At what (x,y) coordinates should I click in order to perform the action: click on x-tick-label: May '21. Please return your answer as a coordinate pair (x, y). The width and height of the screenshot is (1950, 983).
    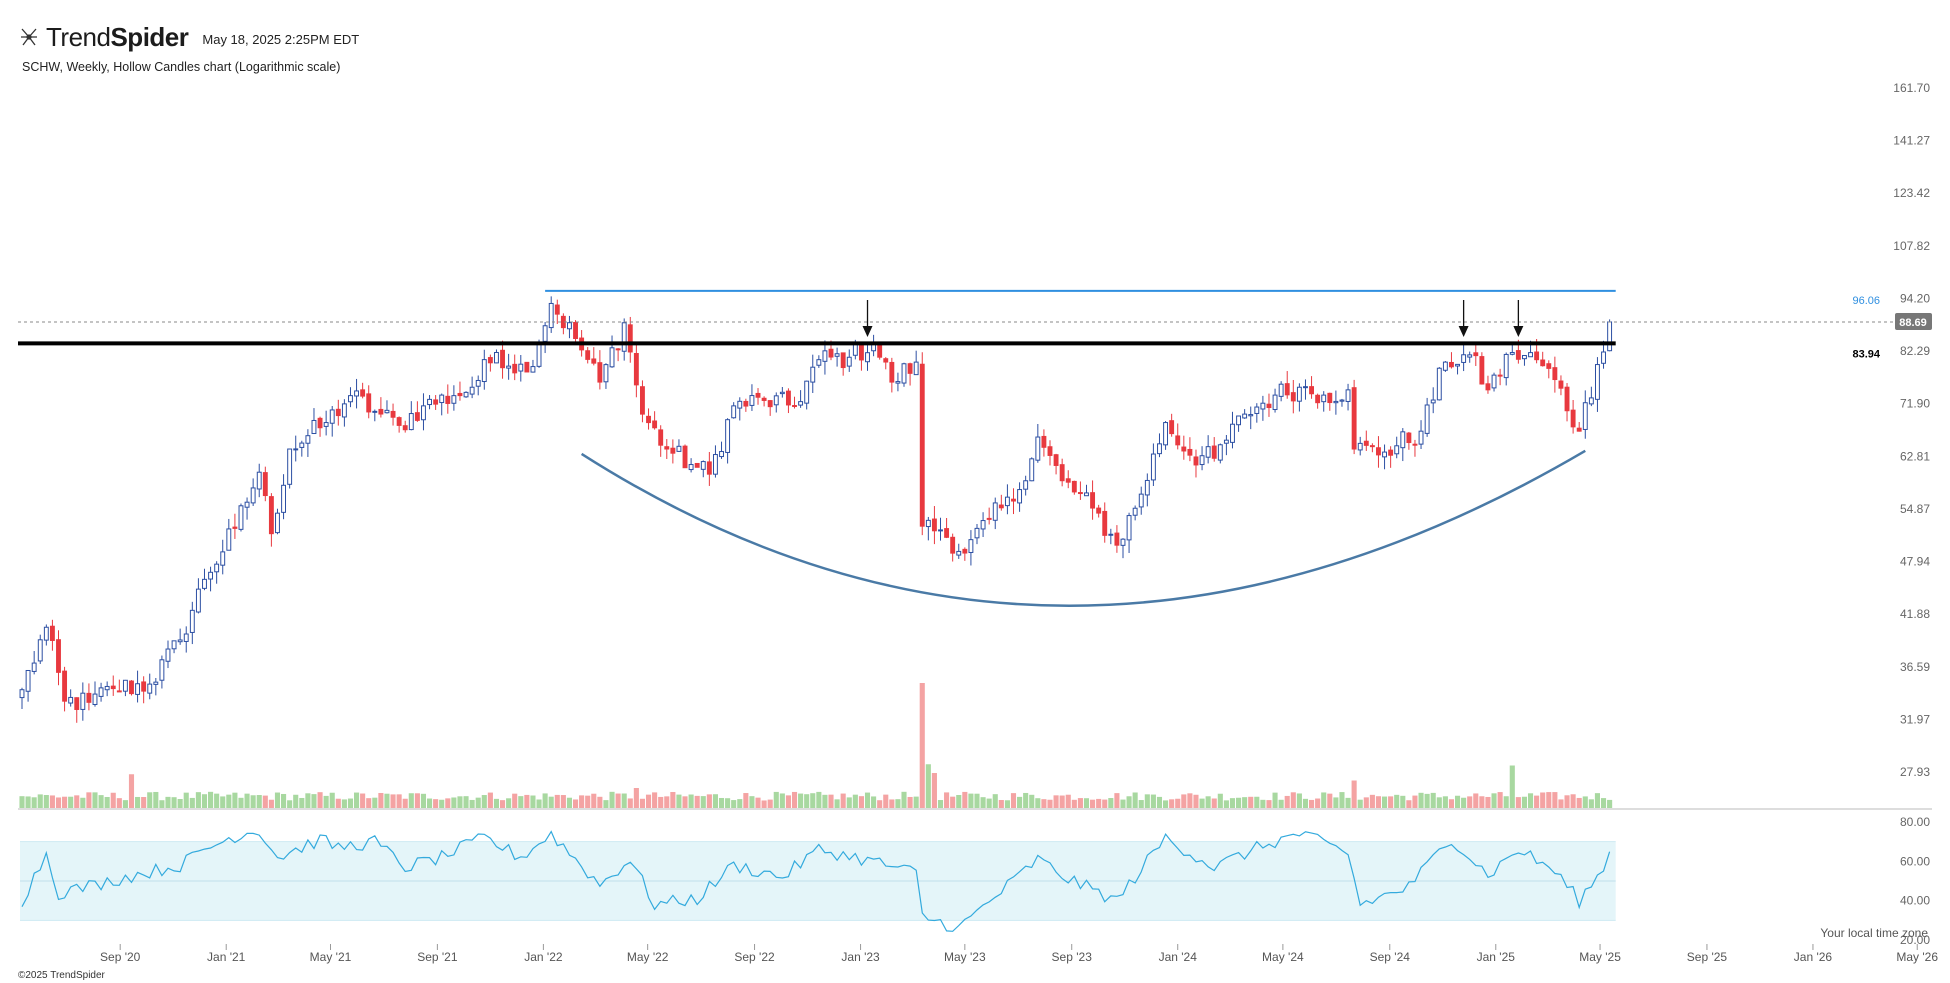
    Looking at the image, I should click on (331, 957).